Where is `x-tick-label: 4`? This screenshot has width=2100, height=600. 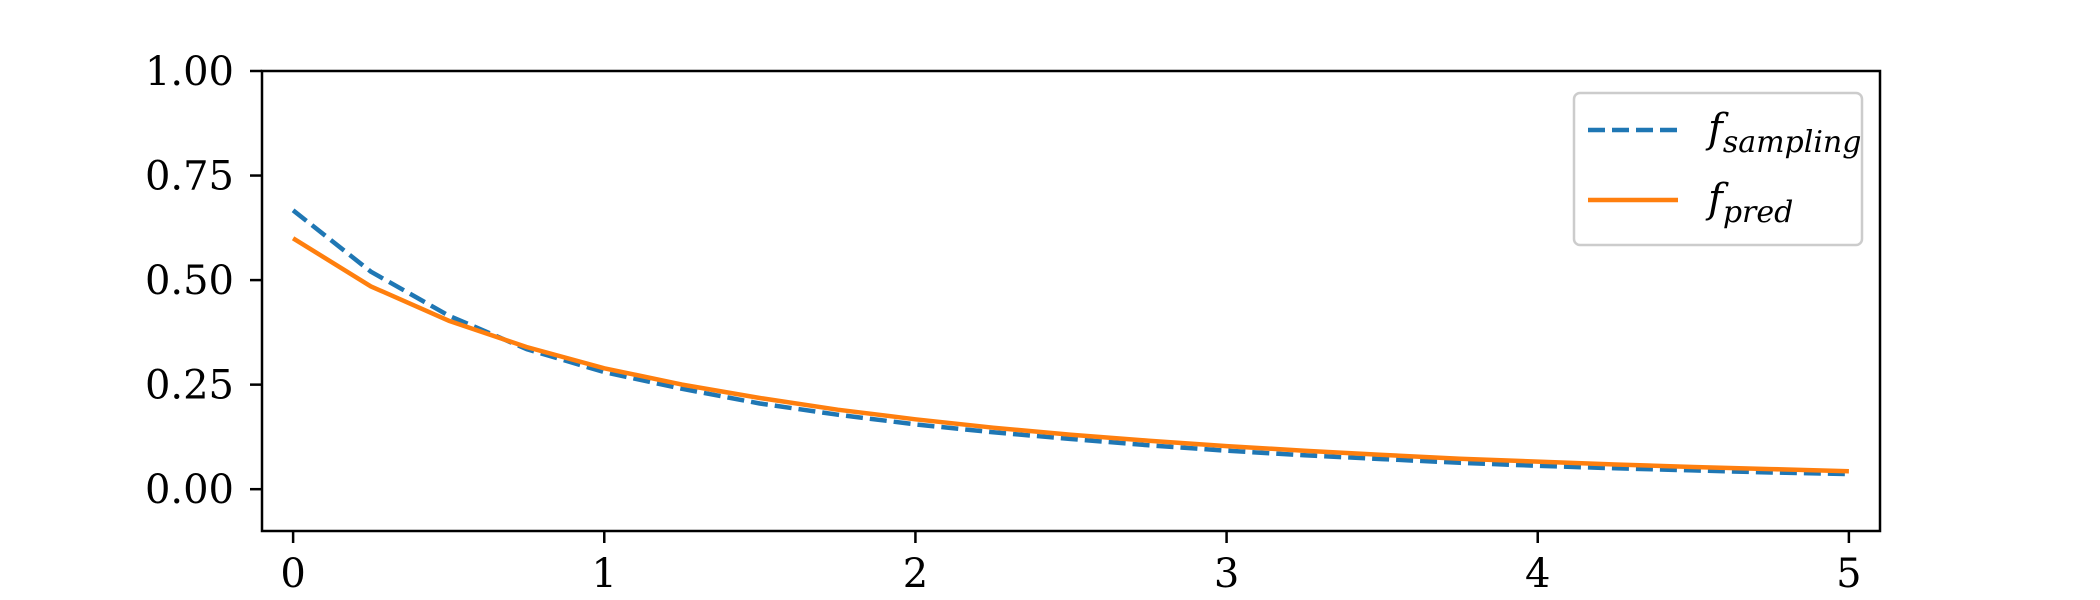
x-tick-label: 4 is located at coordinates (1537, 574).